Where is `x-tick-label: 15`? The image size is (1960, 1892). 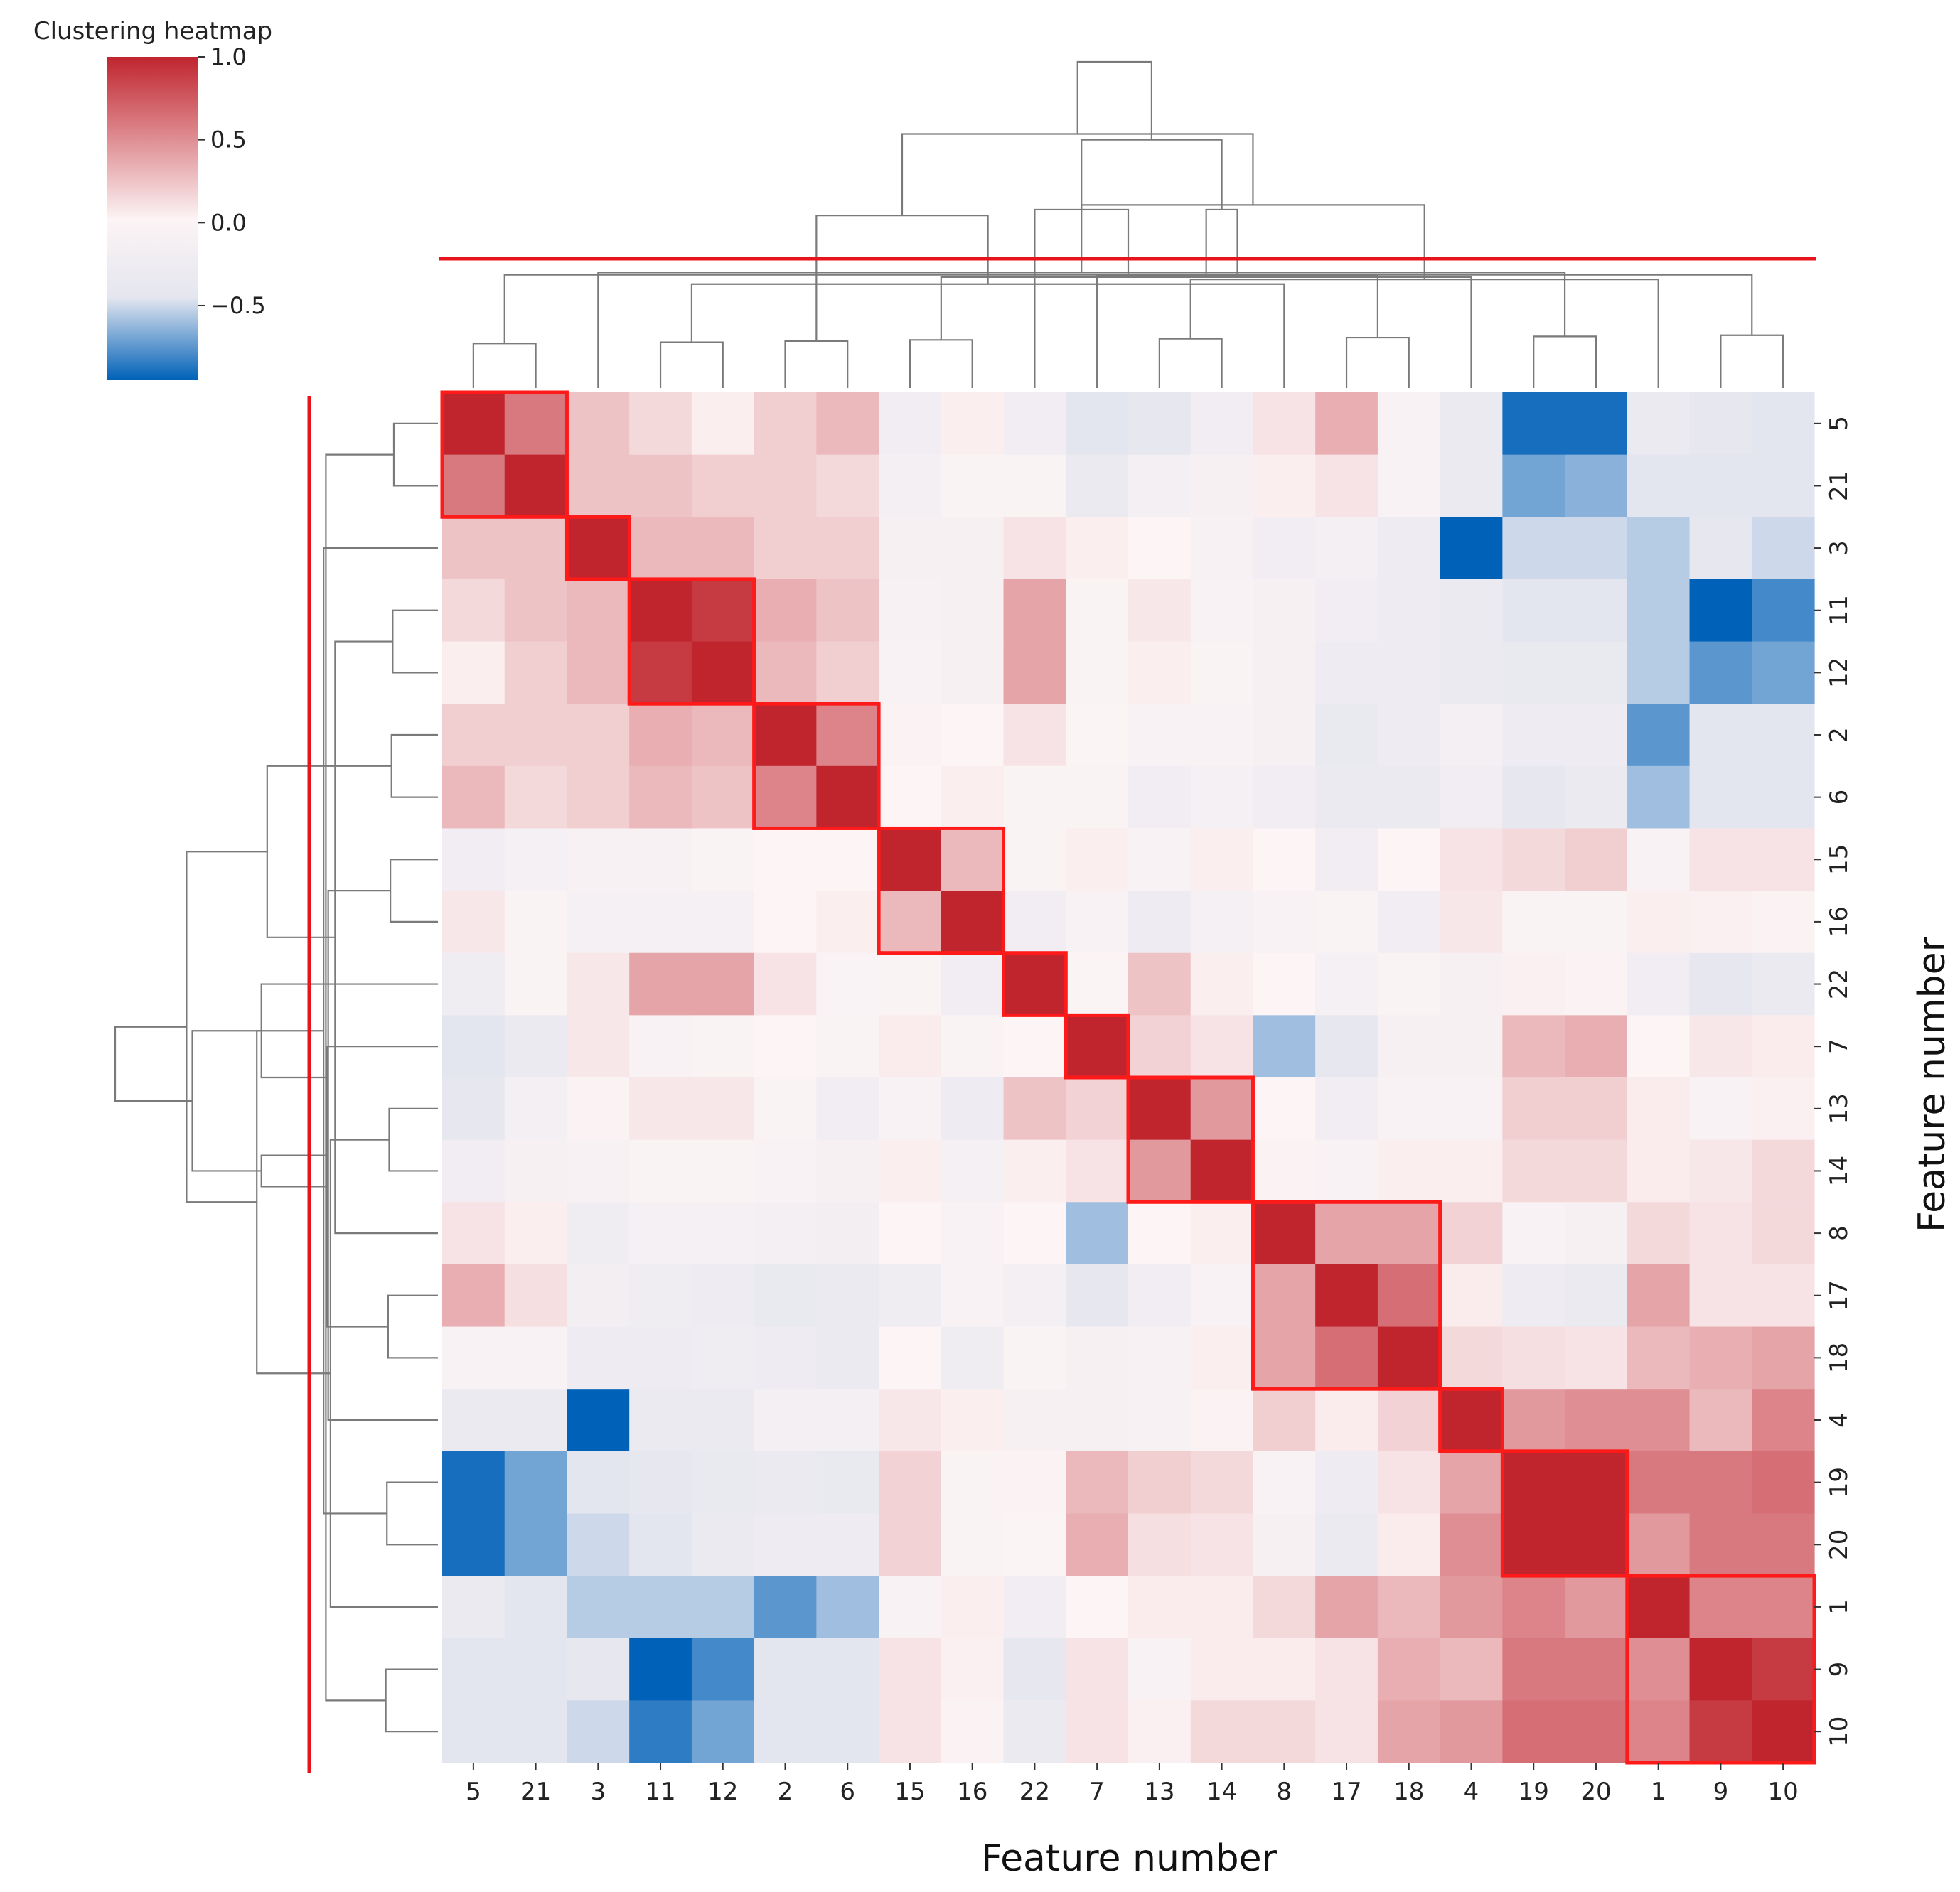
x-tick-label: 15 is located at coordinates (909, 1792).